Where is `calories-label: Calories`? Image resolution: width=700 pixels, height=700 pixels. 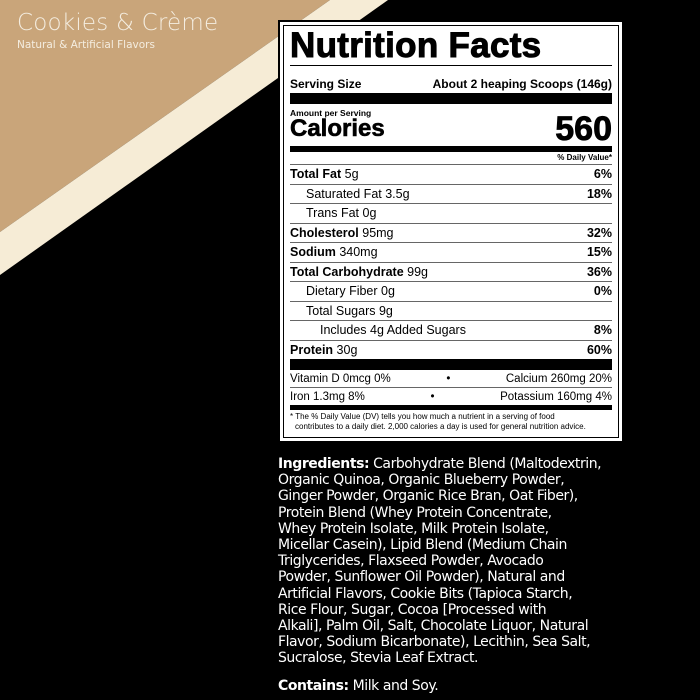 calories-label: Calories is located at coordinates (337, 128).